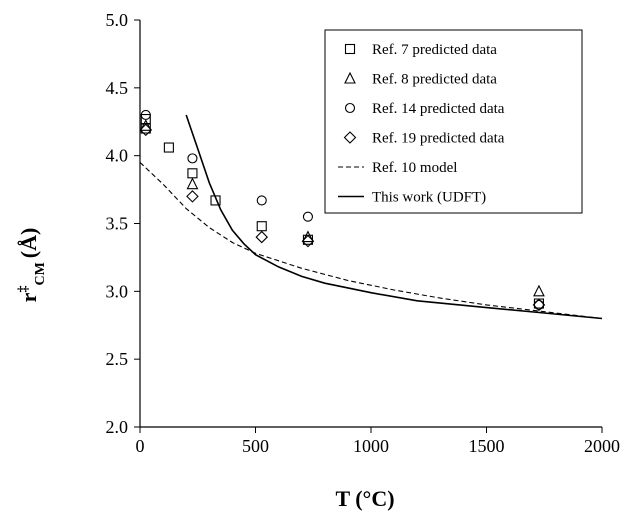  I want to click on legend-box, so click(453, 121).